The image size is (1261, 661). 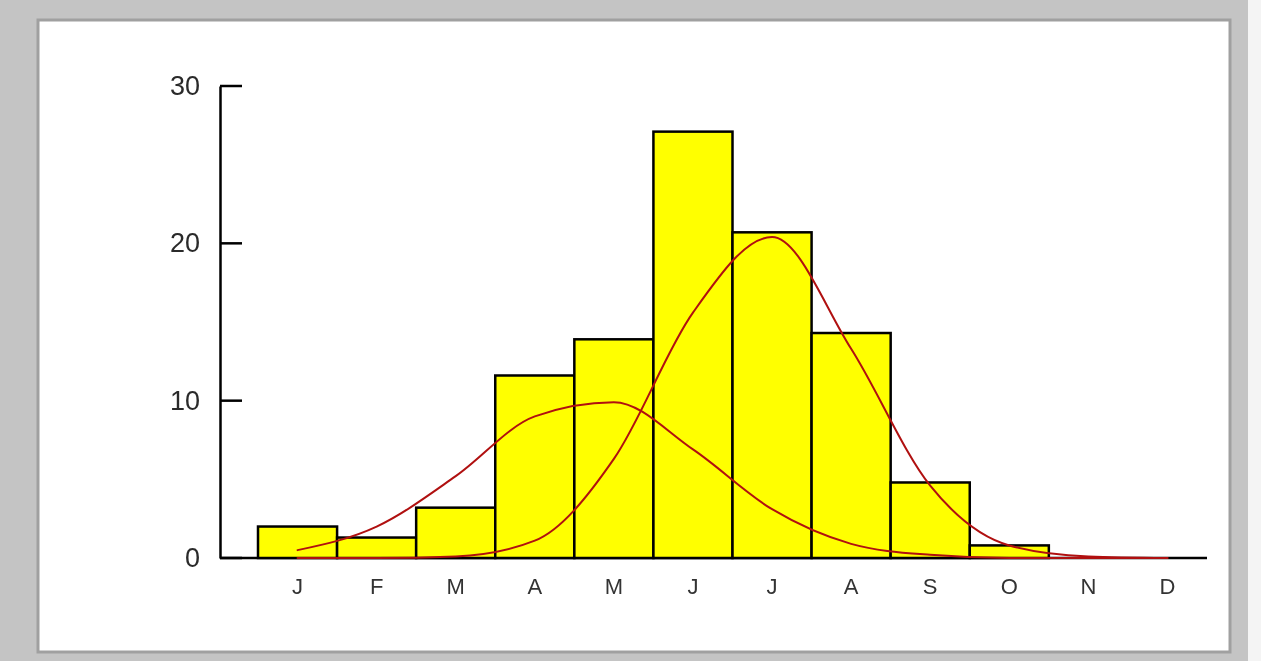 What do you see at coordinates (930, 586) in the screenshot?
I see `x-tick-label: S` at bounding box center [930, 586].